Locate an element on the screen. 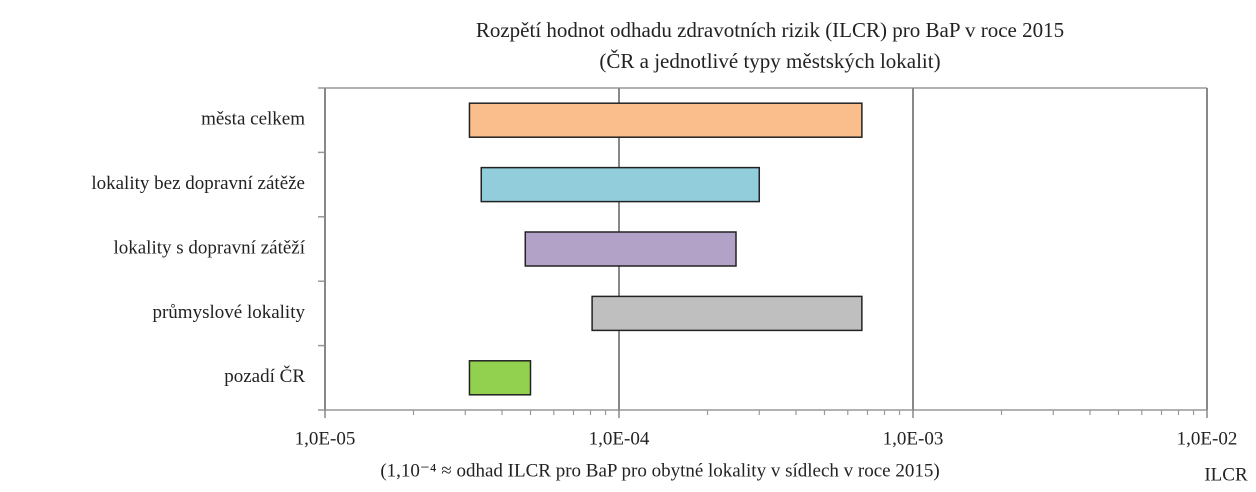  chart-subtitle: (ČR a jednotlivé typy městských lokalit) is located at coordinates (769, 61).